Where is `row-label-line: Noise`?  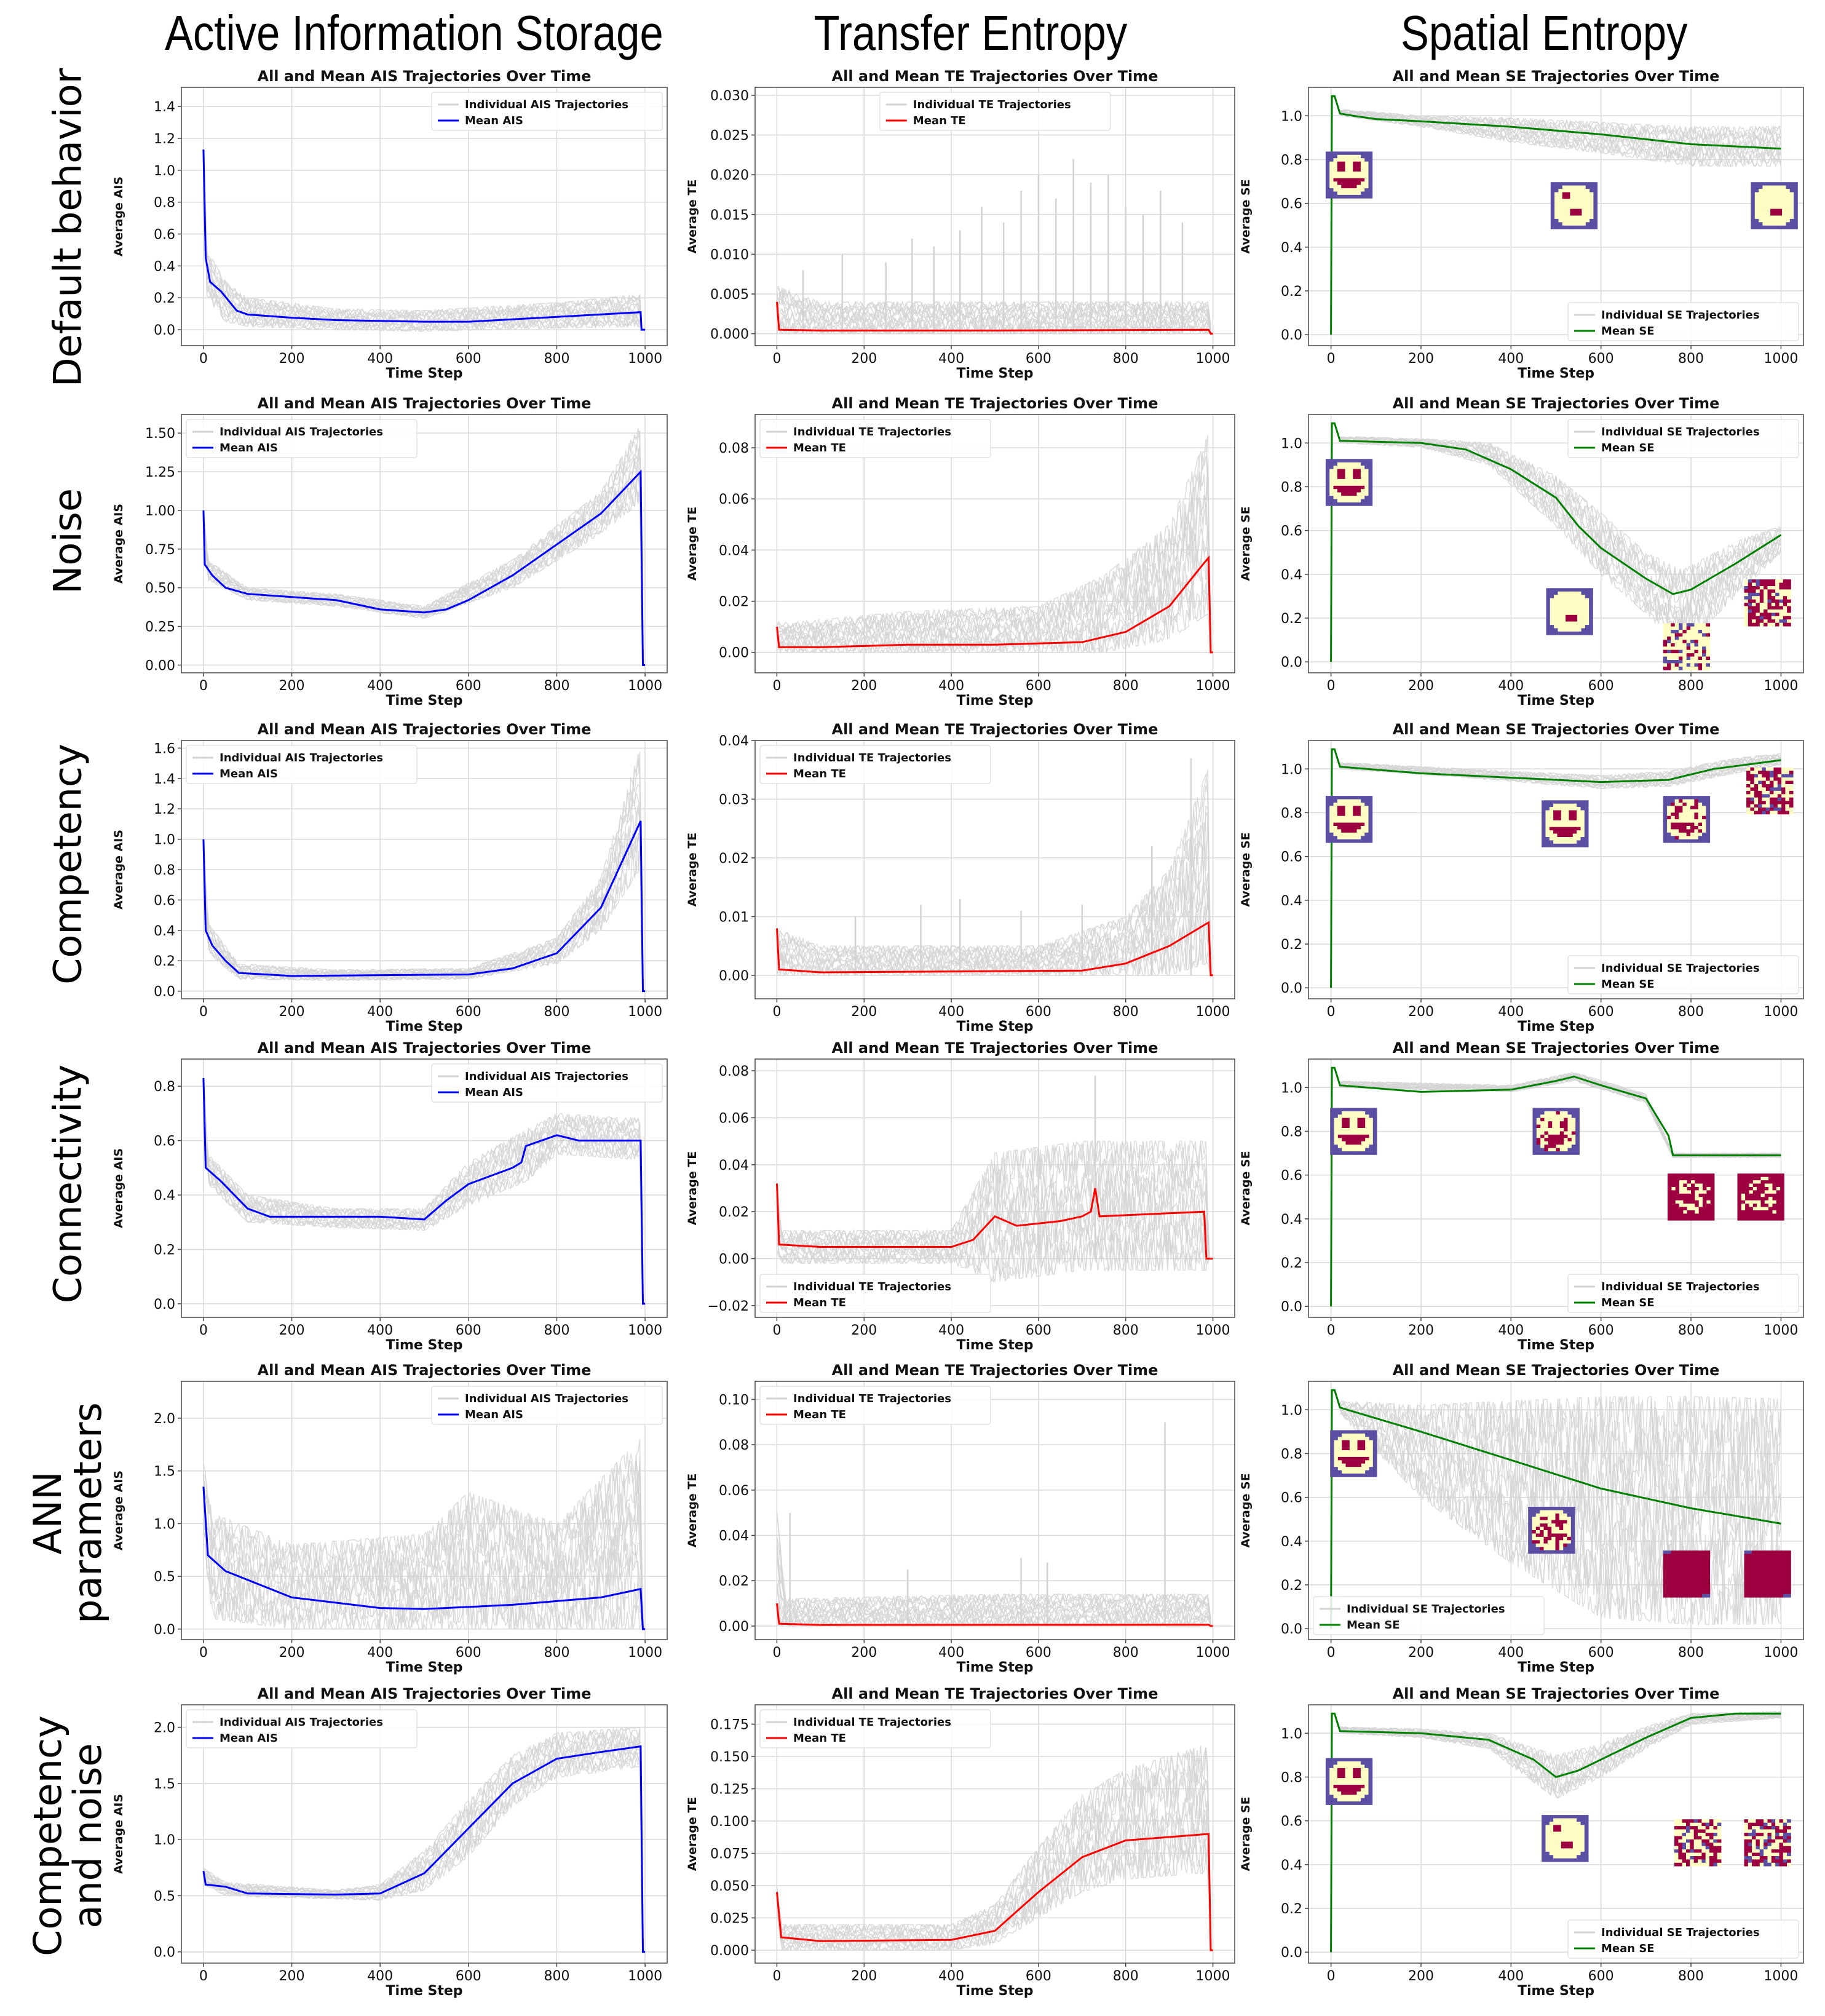
row-label-line: Noise is located at coordinates (67, 541).